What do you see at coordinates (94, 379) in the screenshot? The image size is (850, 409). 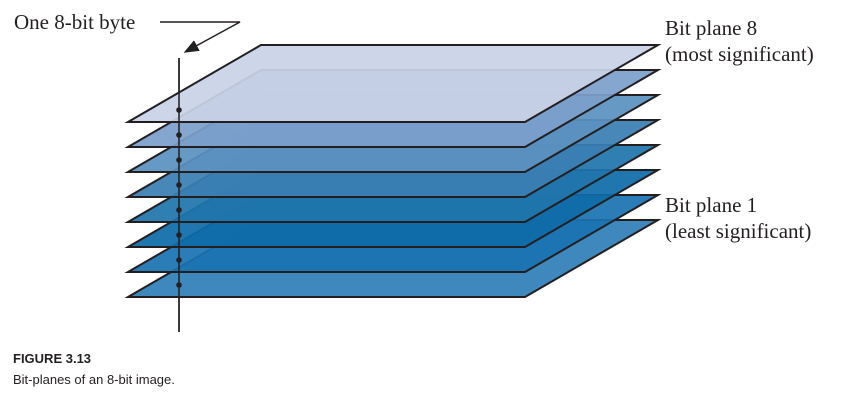 I see `figure-caption-text: Bit-planes of an 8-bit image.` at bounding box center [94, 379].